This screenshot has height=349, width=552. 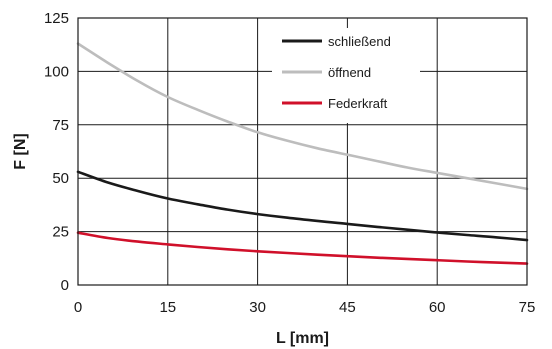 I want to click on x-axis-ticks: 0 15 30 45 60 75, so click(x=305, y=307).